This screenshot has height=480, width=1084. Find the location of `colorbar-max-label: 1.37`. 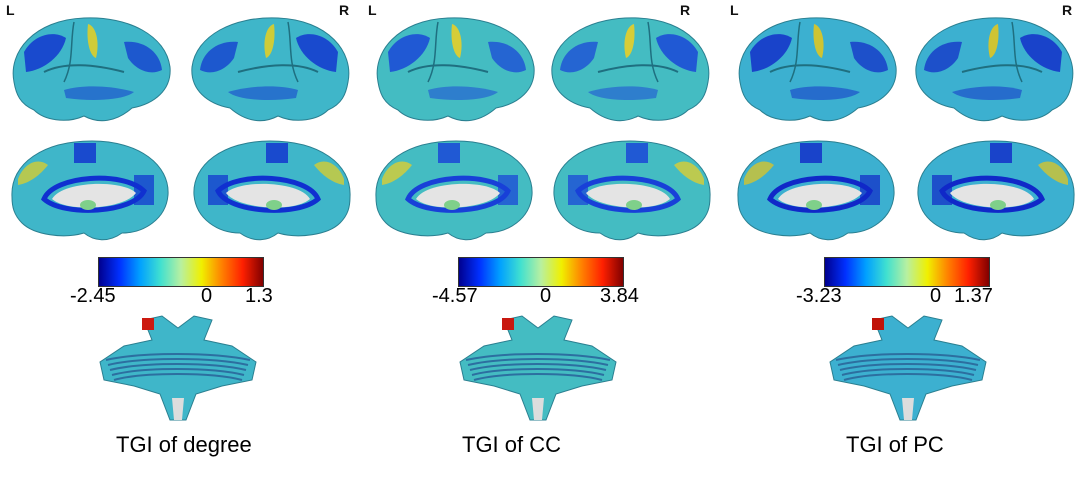

colorbar-max-label: 1.37 is located at coordinates (973, 296).